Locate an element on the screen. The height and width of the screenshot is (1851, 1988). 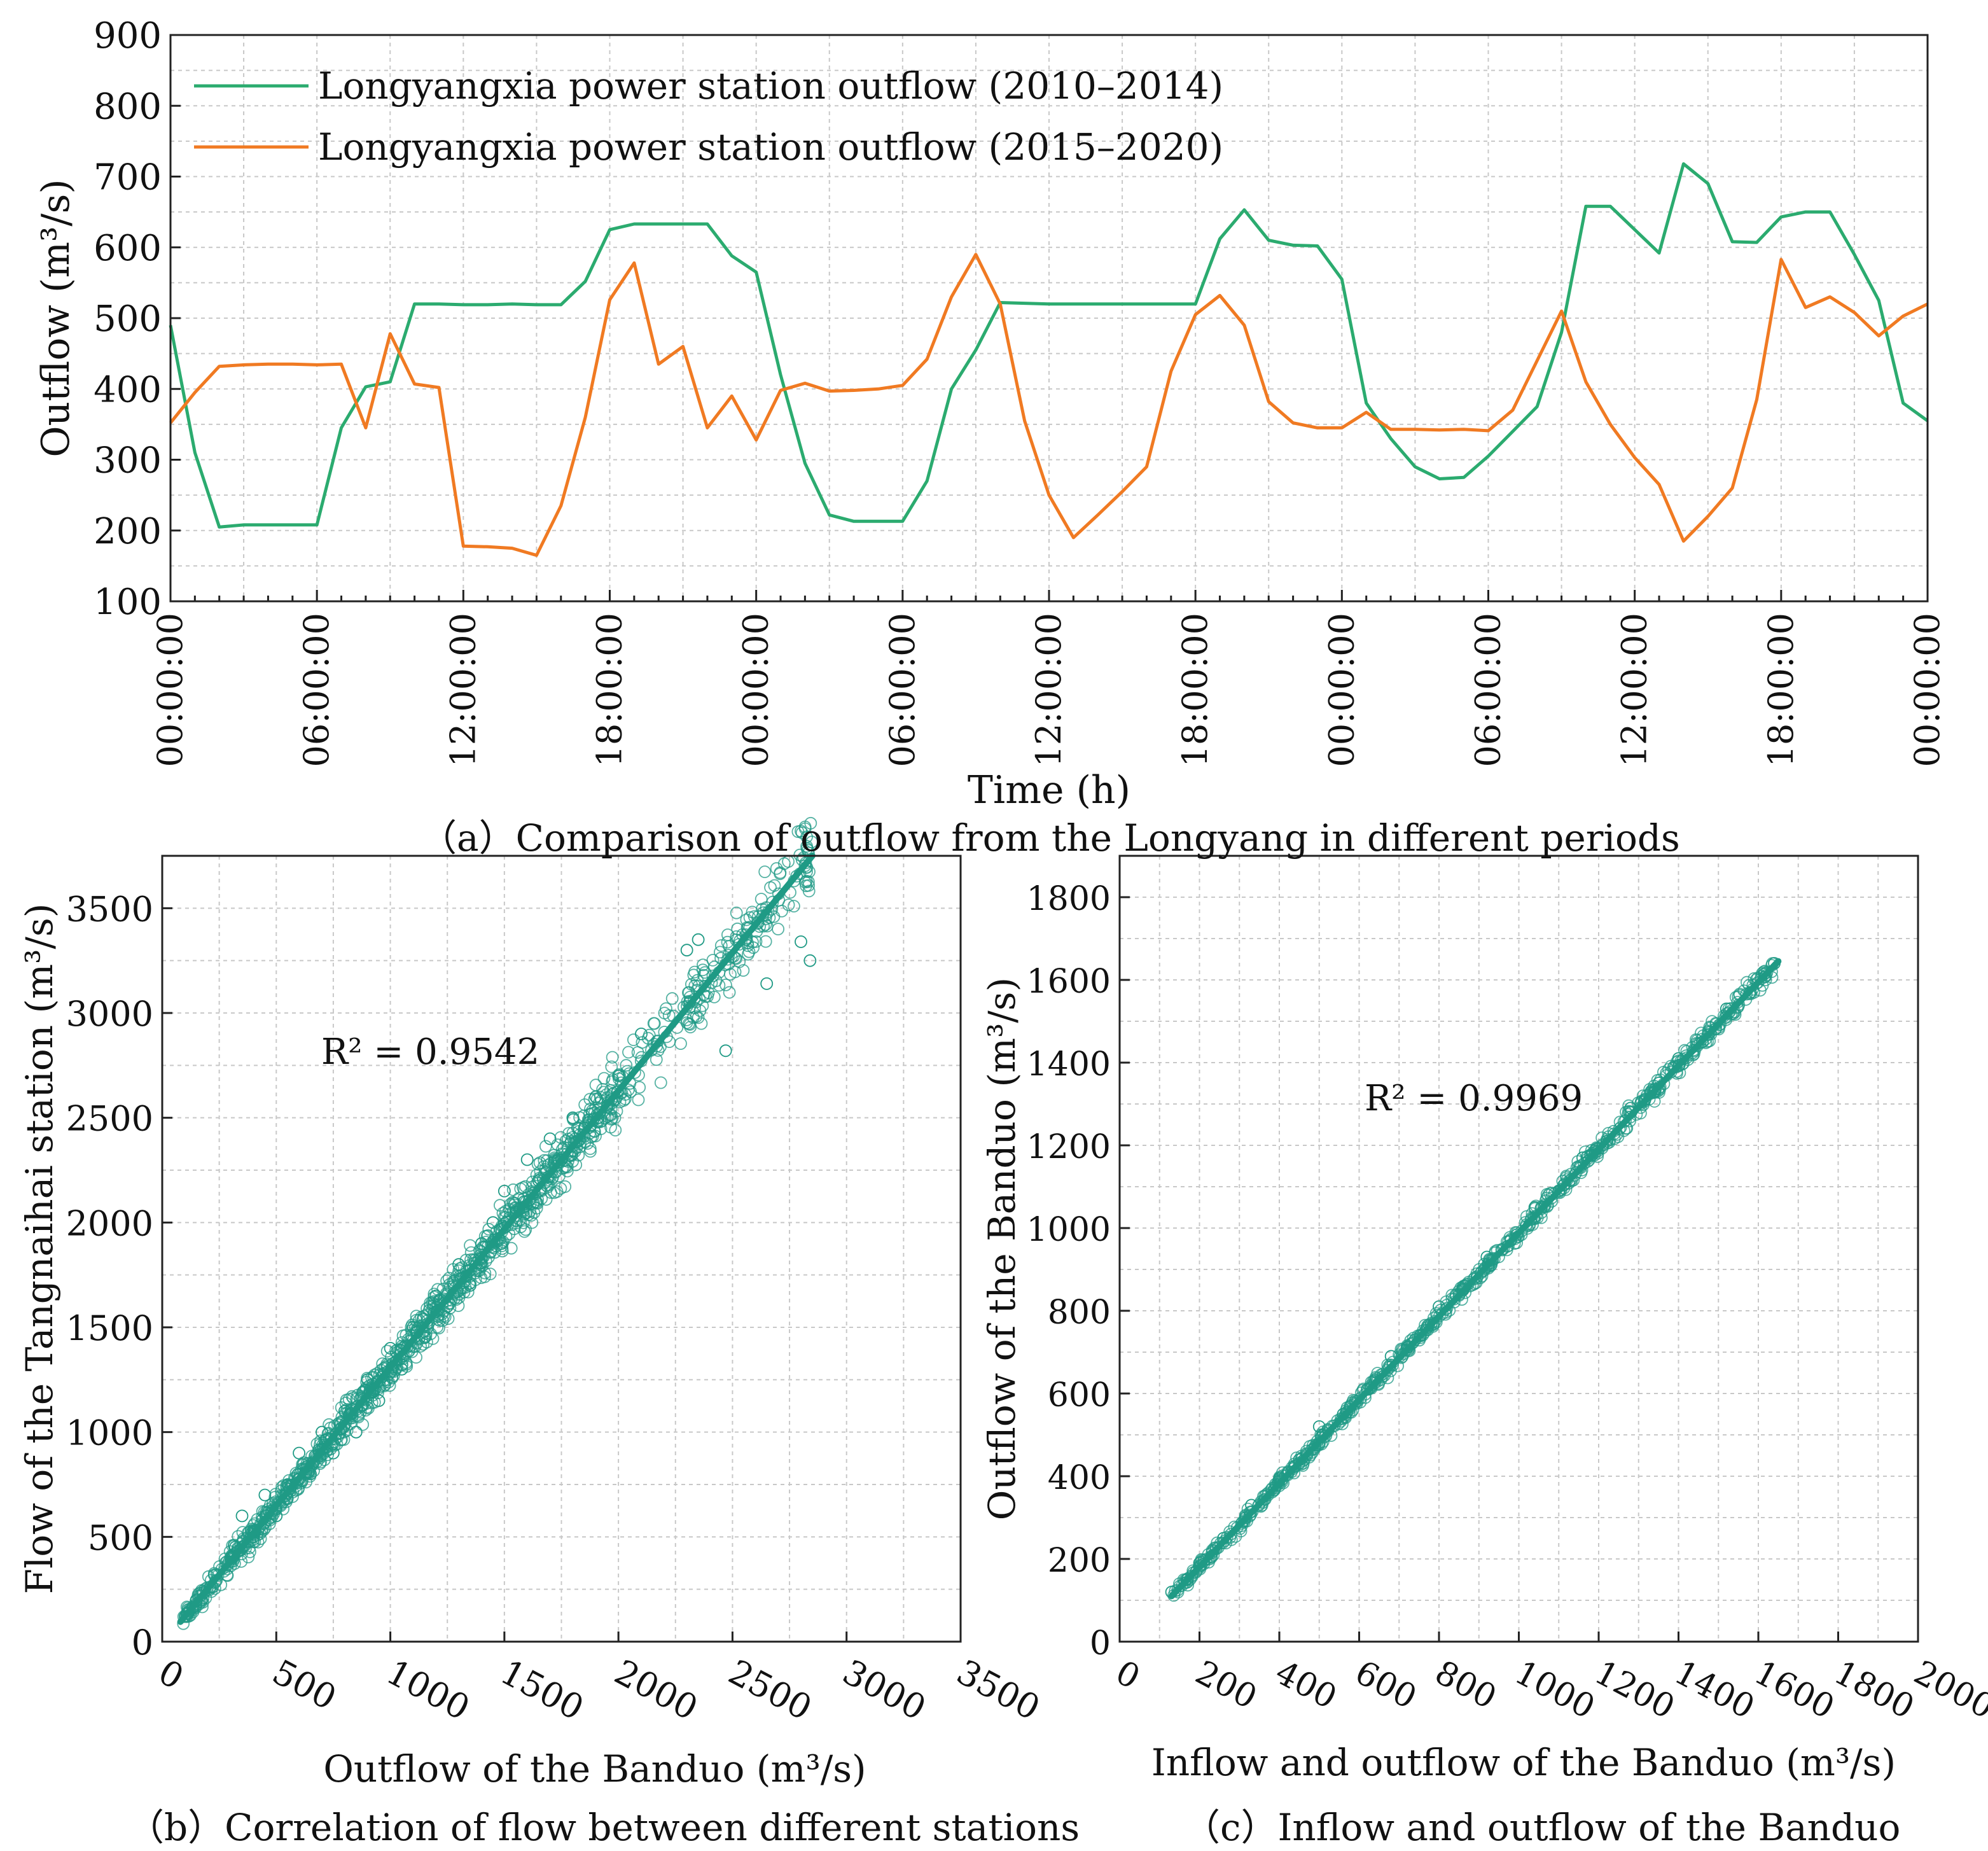
chart-b-y-tick-label: 3500 is located at coordinates (109, 909).